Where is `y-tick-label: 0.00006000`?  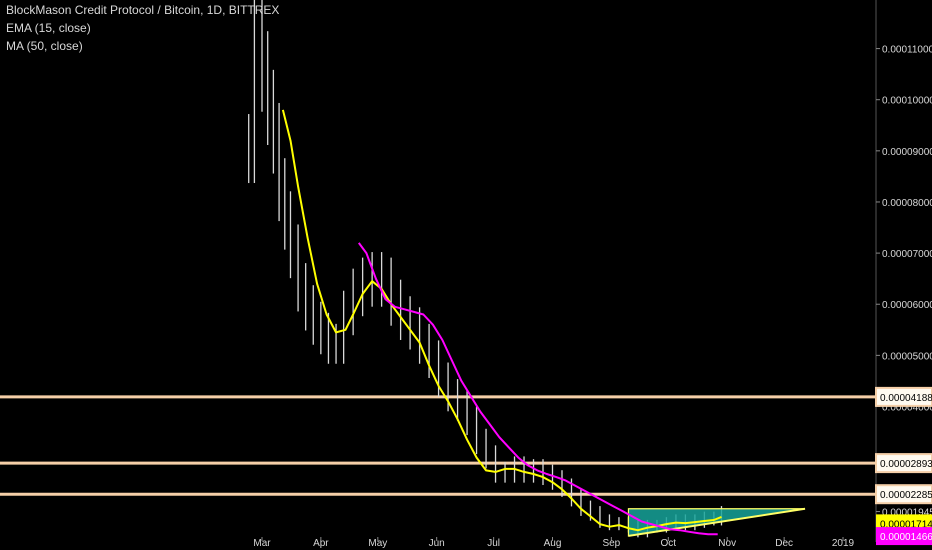 y-tick-label: 0.00006000 is located at coordinates (907, 305).